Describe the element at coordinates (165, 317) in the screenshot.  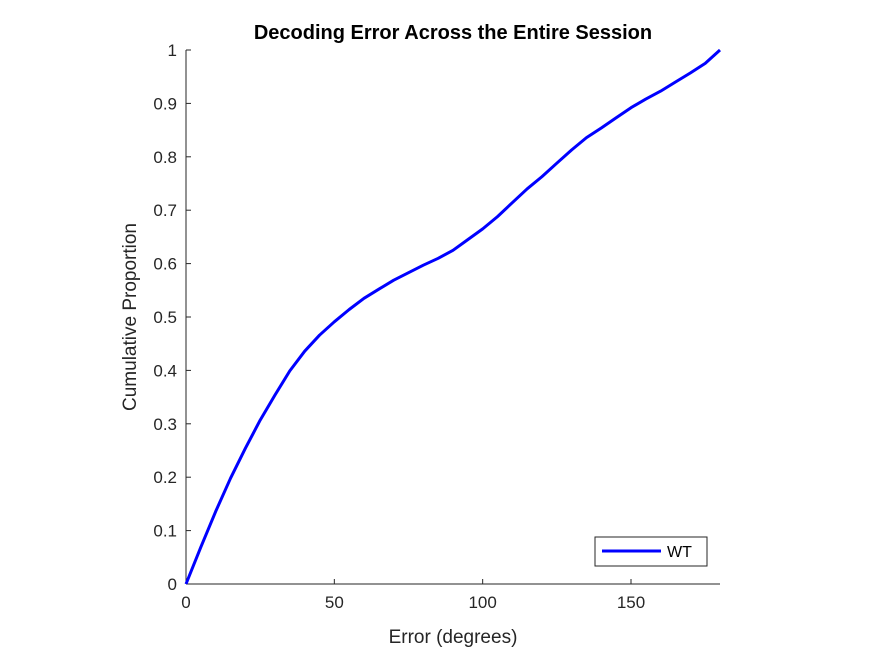
I see `y-tick-label: 0.5` at that location.